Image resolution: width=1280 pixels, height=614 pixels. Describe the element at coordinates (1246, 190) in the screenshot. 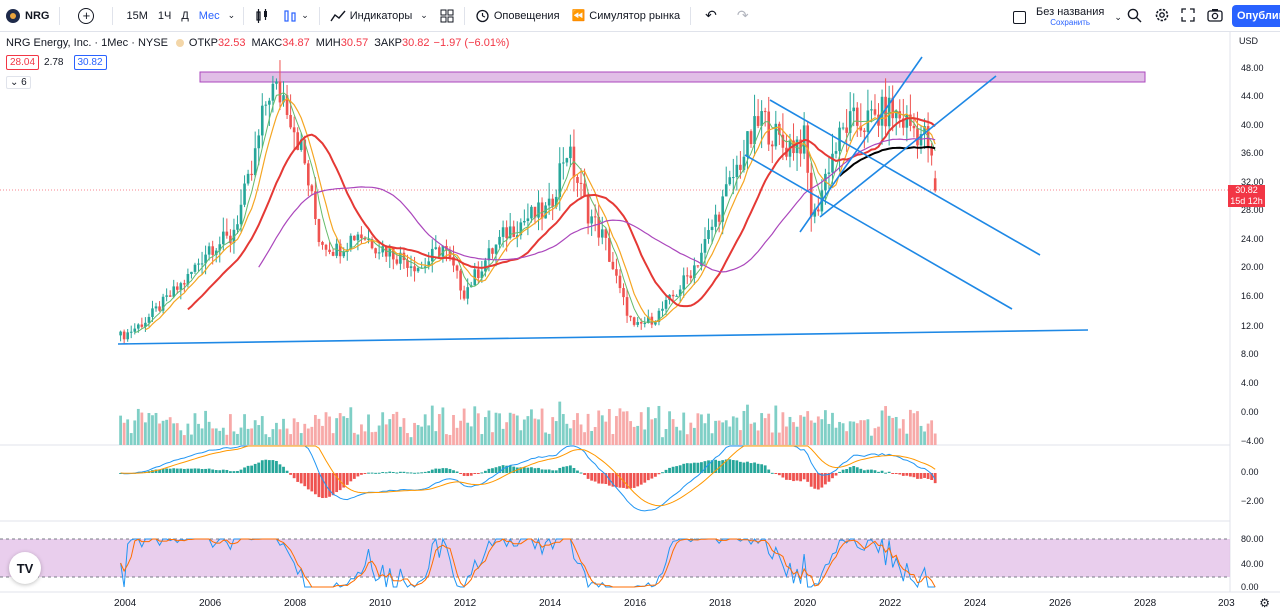

I see `current-price-value: 30.82` at that location.